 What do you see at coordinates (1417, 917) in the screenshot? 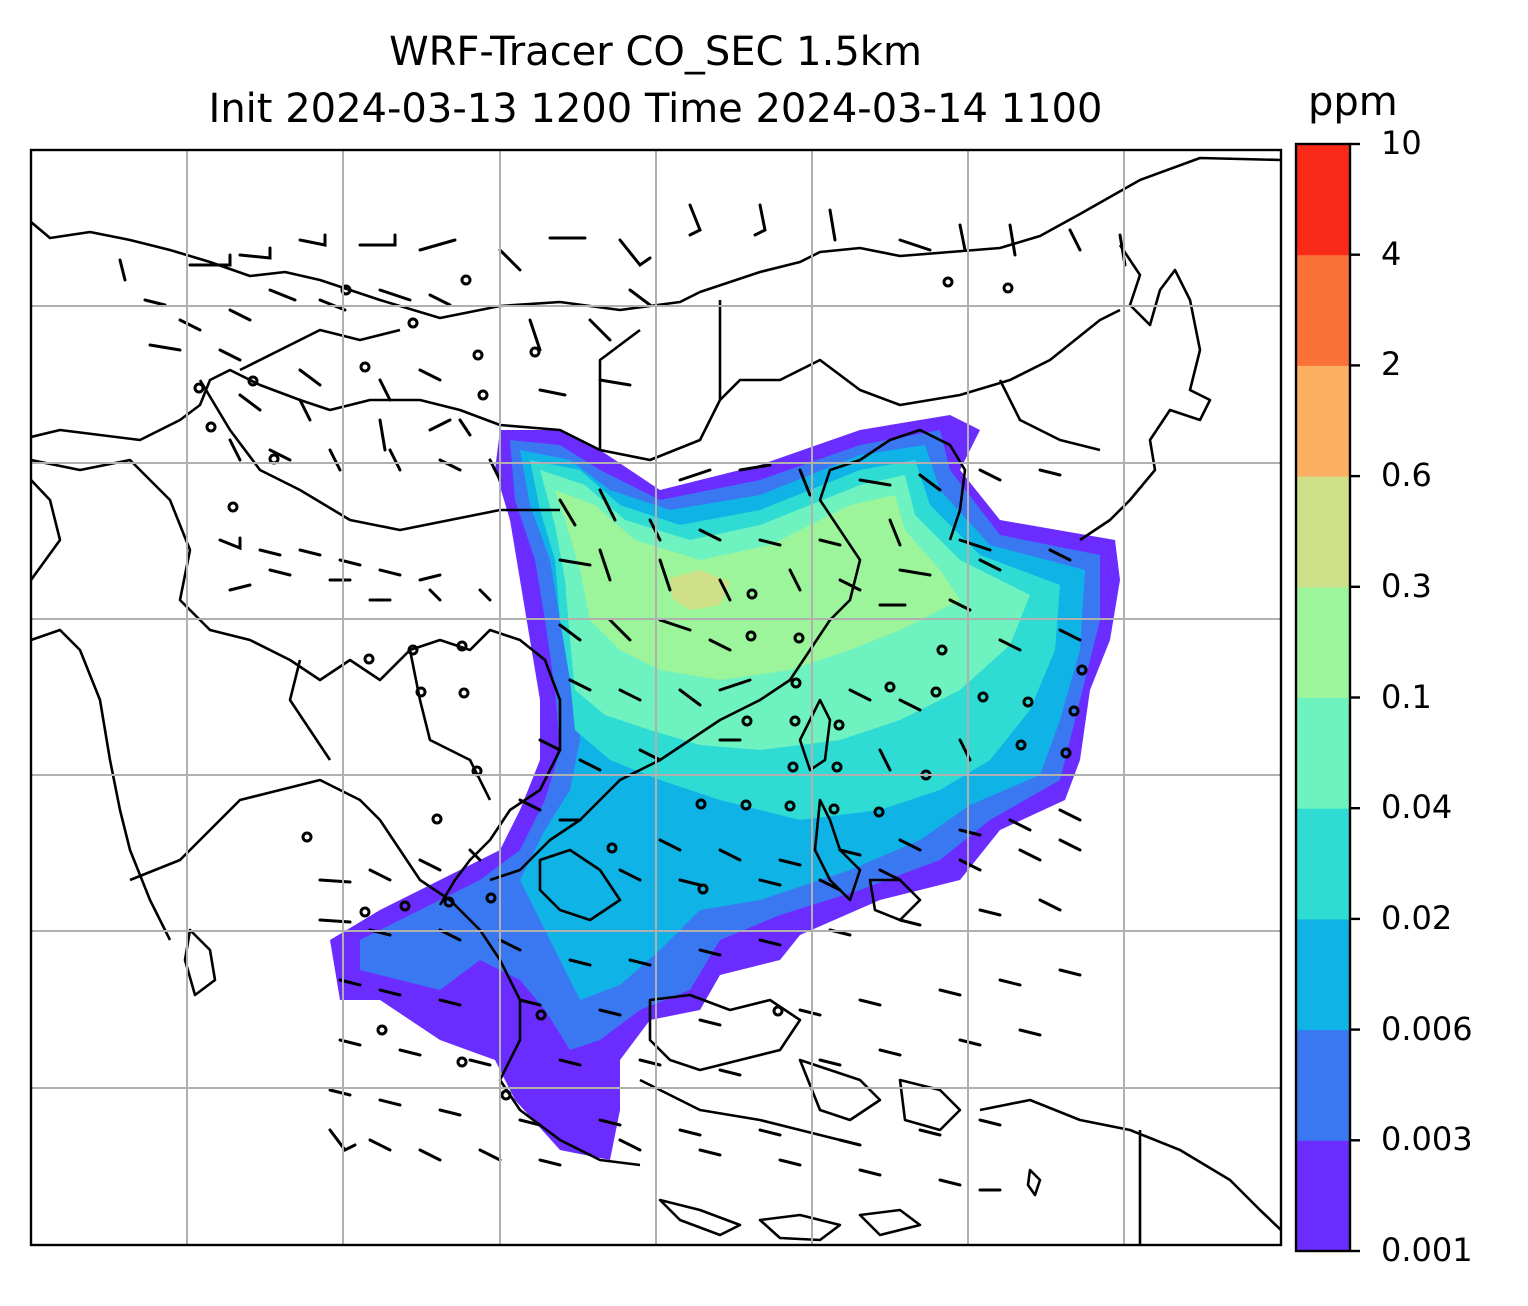
I see `colorbar-tick-label: 0.02` at bounding box center [1417, 917].